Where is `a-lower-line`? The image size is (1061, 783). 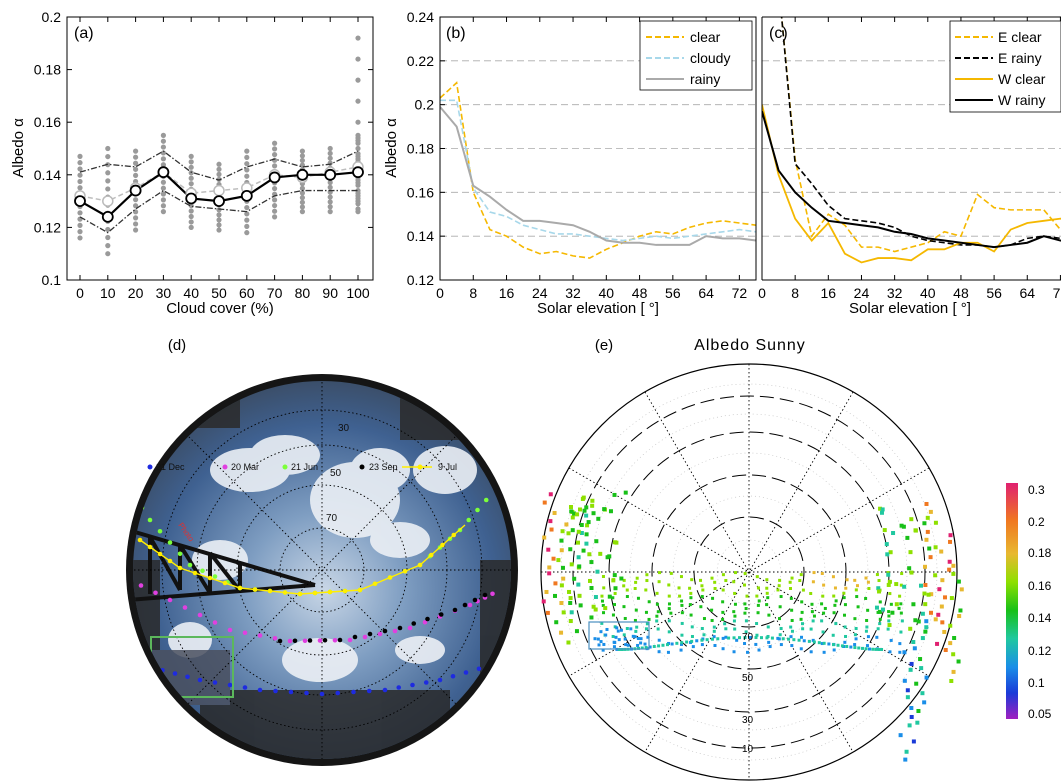
a-lower-line is located at coordinates (218, 211).